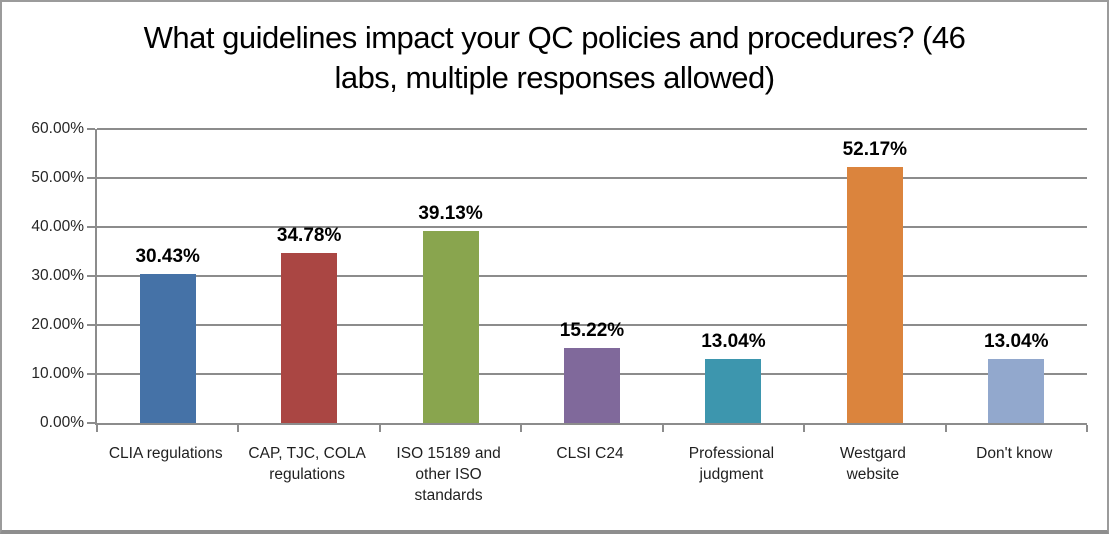 This screenshot has width=1109, height=534. I want to click on category-label: Professional judgment, so click(731, 464).